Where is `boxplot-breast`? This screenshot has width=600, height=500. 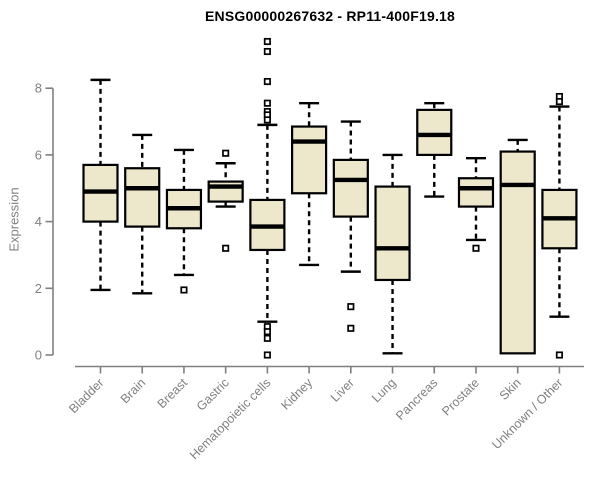 boxplot-breast is located at coordinates (184, 221).